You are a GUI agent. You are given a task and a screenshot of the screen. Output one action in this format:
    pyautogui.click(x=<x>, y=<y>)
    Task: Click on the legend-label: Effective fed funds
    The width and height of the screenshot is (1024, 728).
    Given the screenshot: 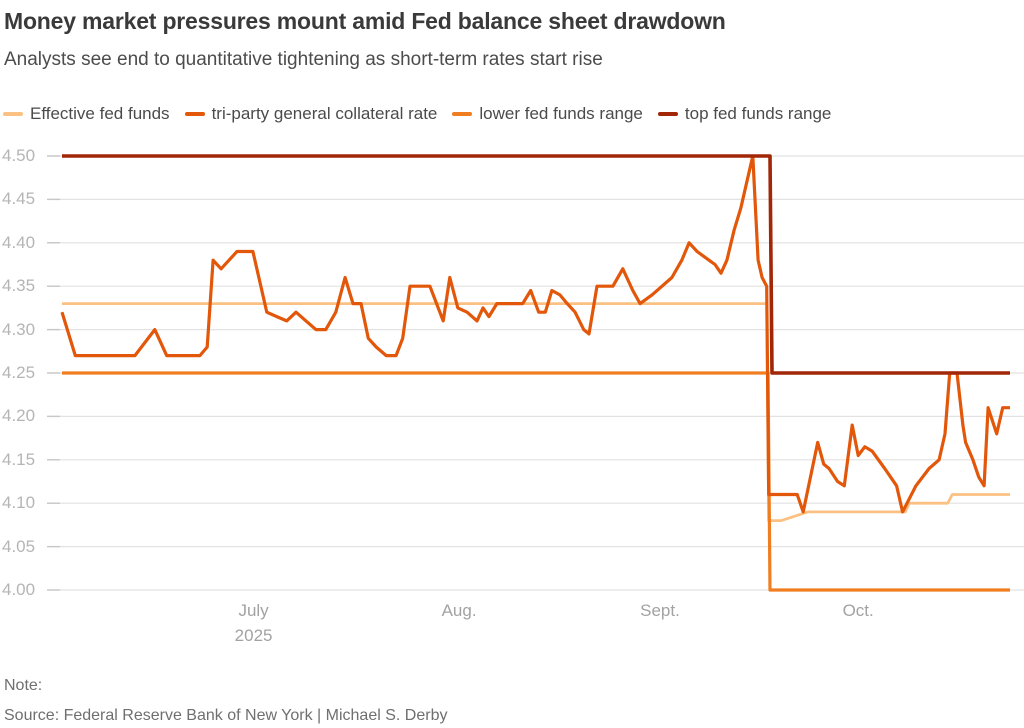 What is the action you would take?
    pyautogui.click(x=100, y=113)
    